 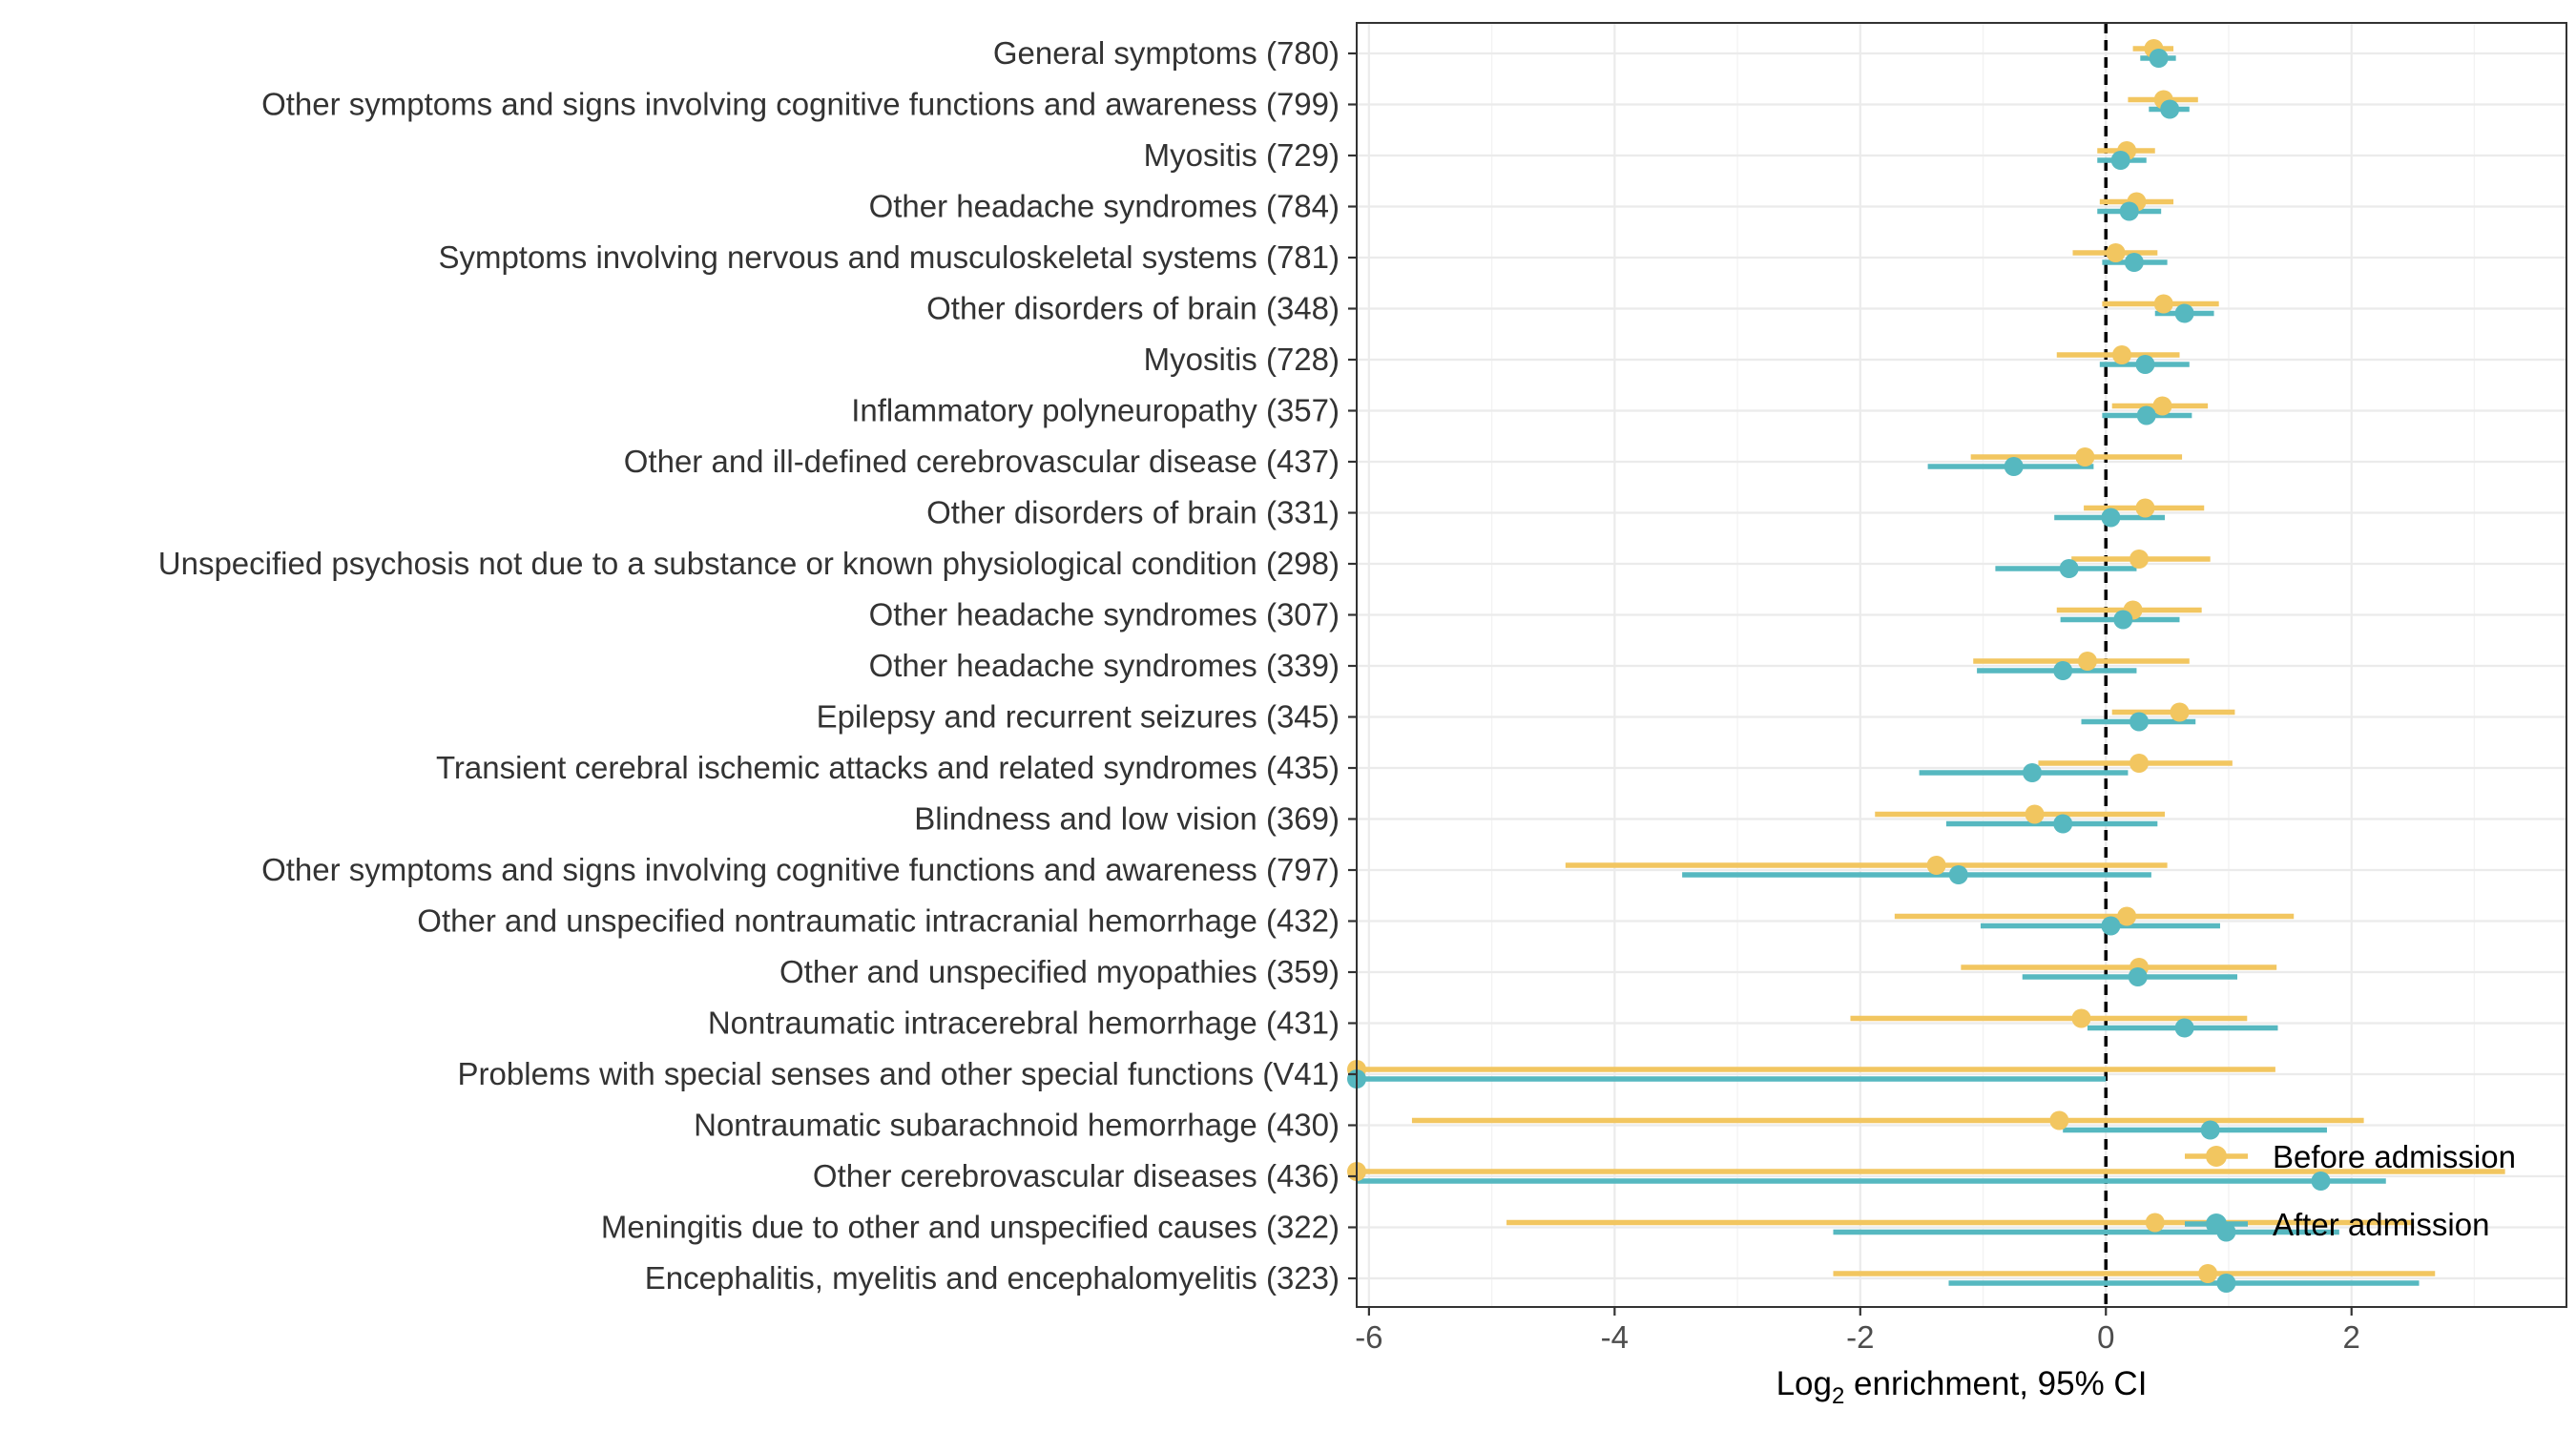 What do you see at coordinates (2105, 1337) in the screenshot?
I see `x-tick-label: 0` at bounding box center [2105, 1337].